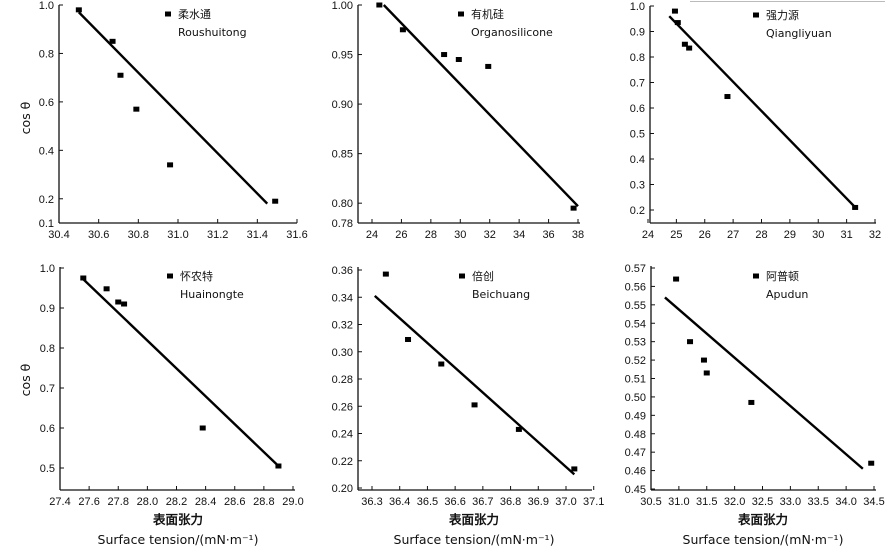 Image resolution: width=895 pixels, height=552 pixels. What do you see at coordinates (482, 502) in the screenshot?
I see `x-tick-label: 36.7` at bounding box center [482, 502].